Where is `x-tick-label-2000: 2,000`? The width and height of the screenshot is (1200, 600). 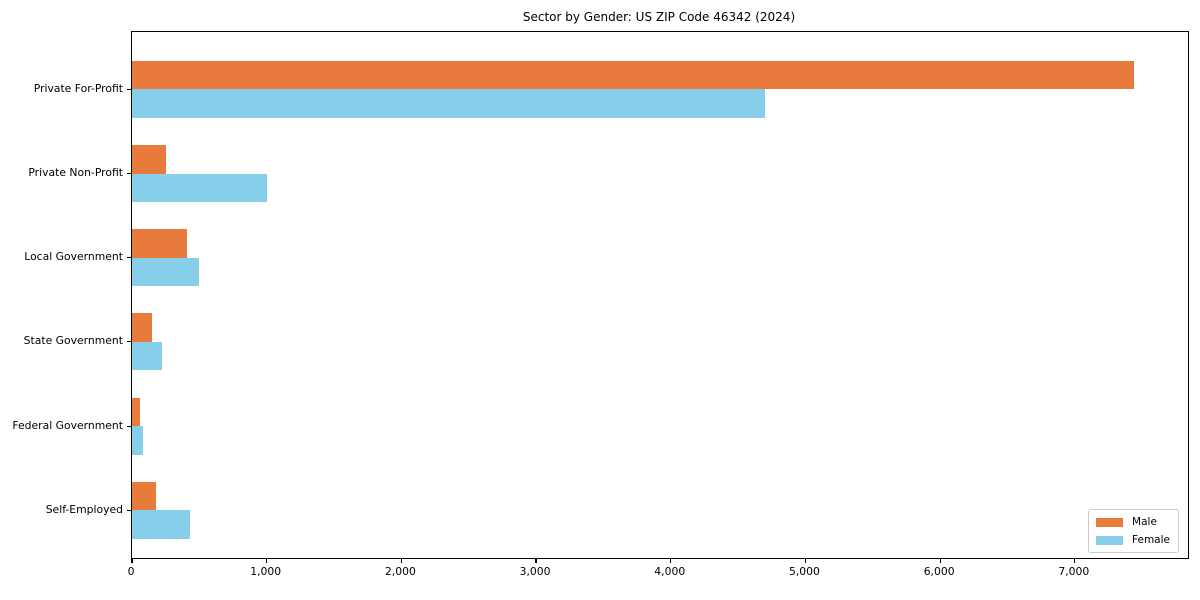 x-tick-label-2000: 2,000 is located at coordinates (400, 571).